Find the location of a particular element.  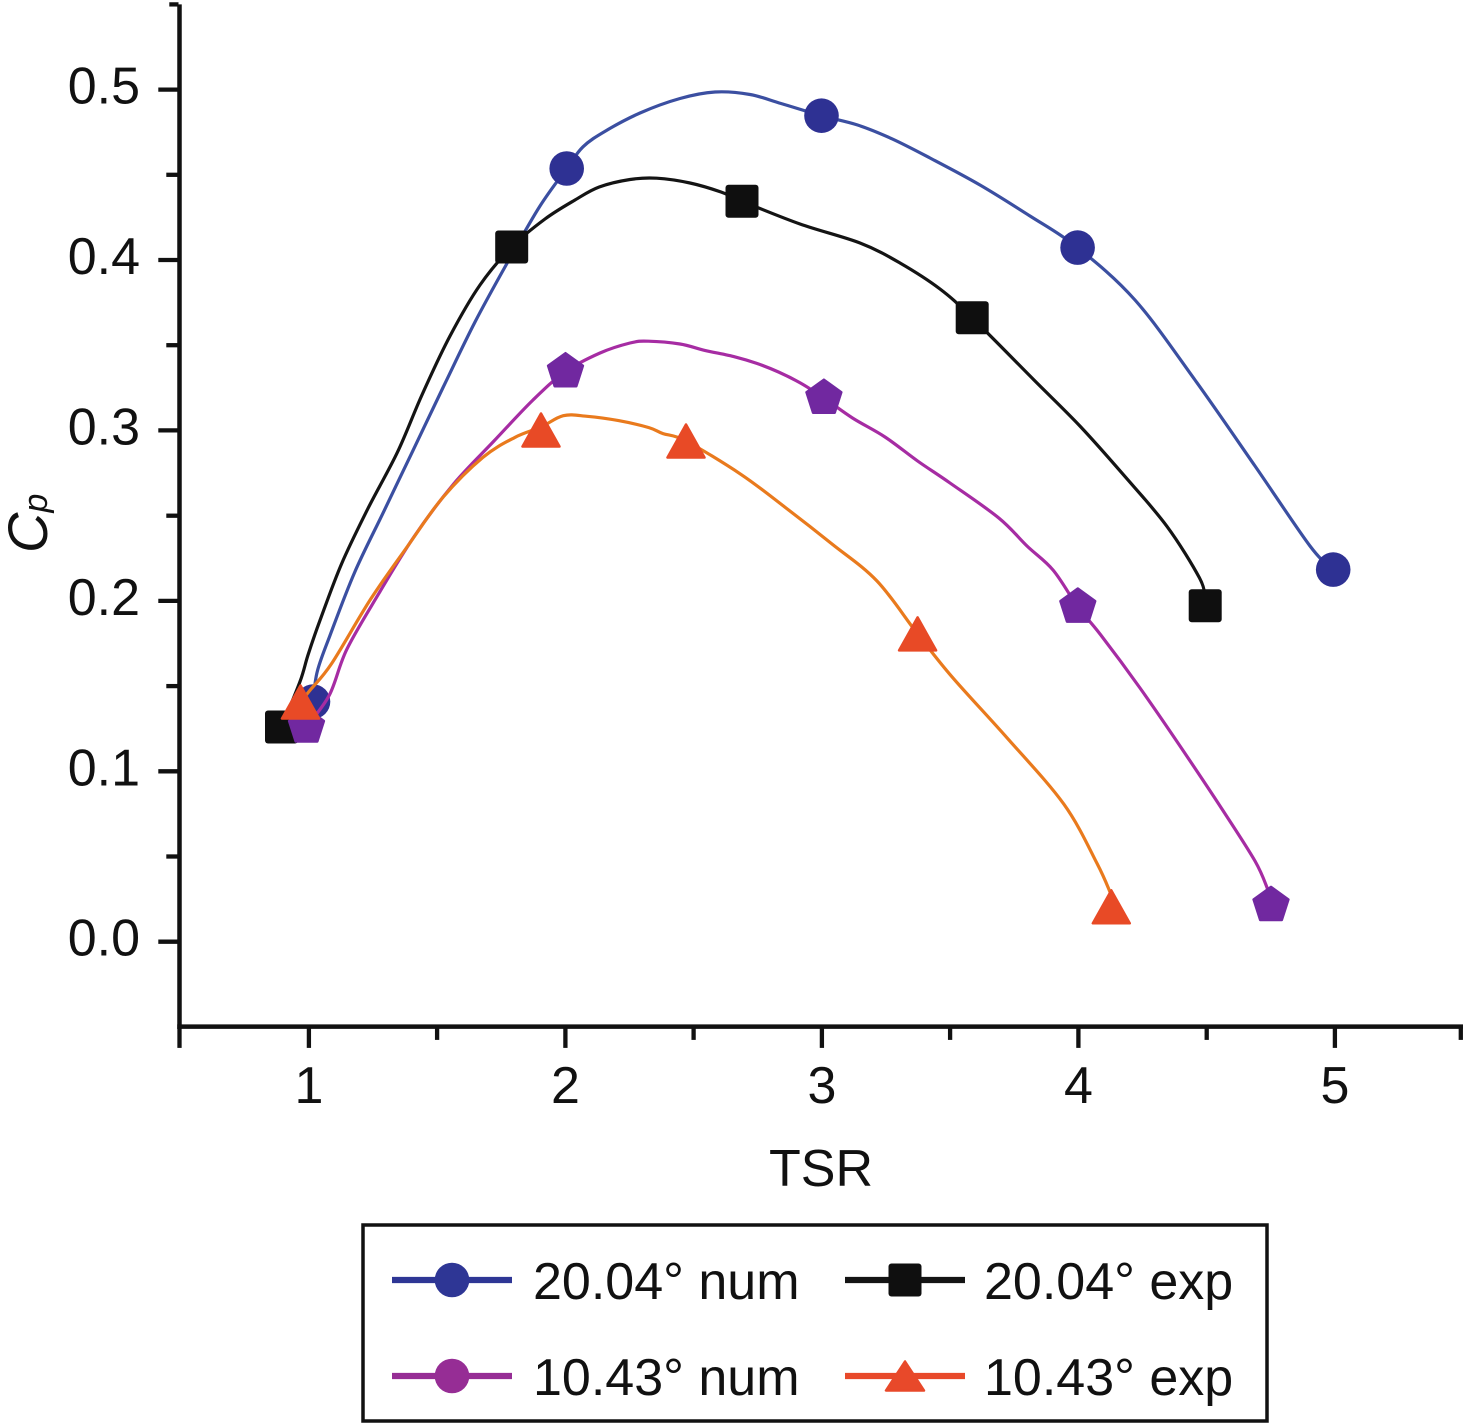

svg-text: 0.4 is located at coordinates (104, 257).